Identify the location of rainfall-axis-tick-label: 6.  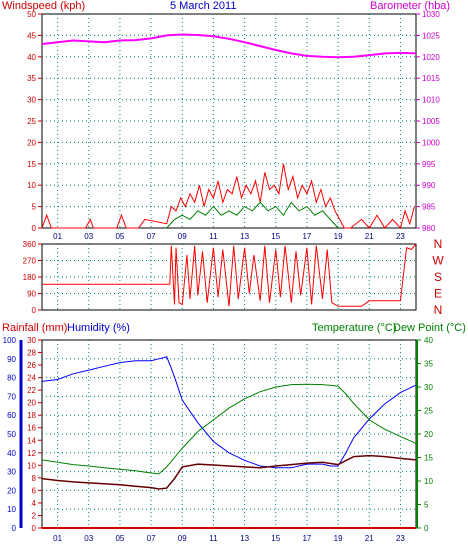
(34, 490).